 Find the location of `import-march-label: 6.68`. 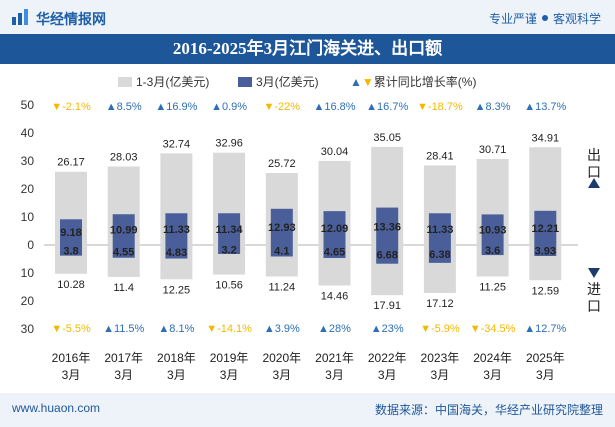

import-march-label: 6.68 is located at coordinates (386, 255).